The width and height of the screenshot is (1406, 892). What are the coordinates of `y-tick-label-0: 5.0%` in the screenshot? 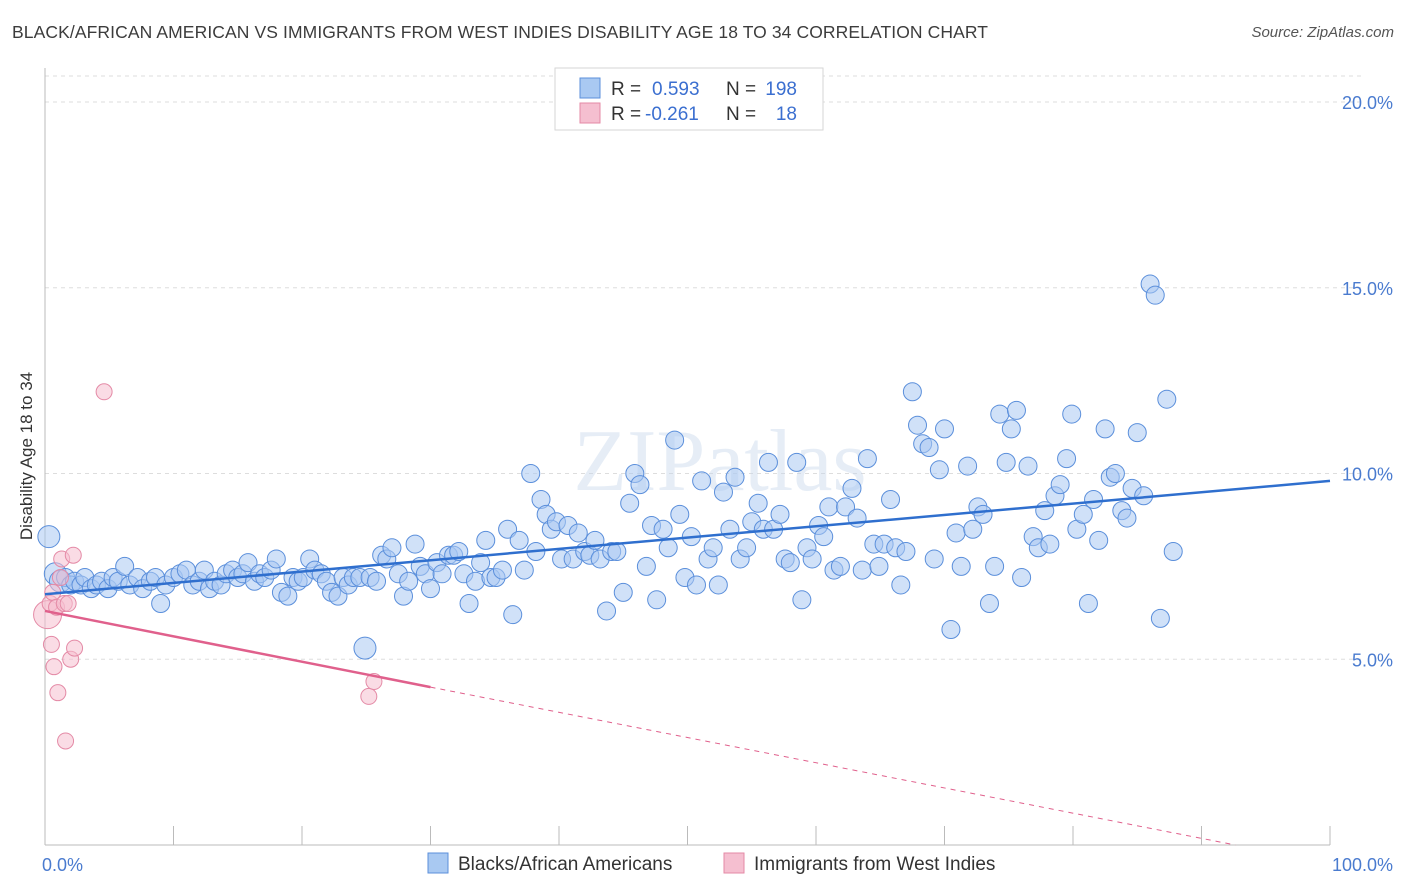 It's located at (1372, 660).